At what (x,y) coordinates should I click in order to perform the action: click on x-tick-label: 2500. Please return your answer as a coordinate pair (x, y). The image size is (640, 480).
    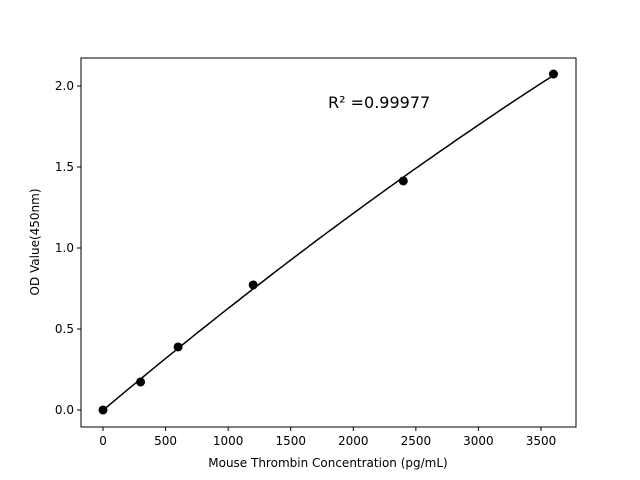
    Looking at the image, I should click on (416, 441).